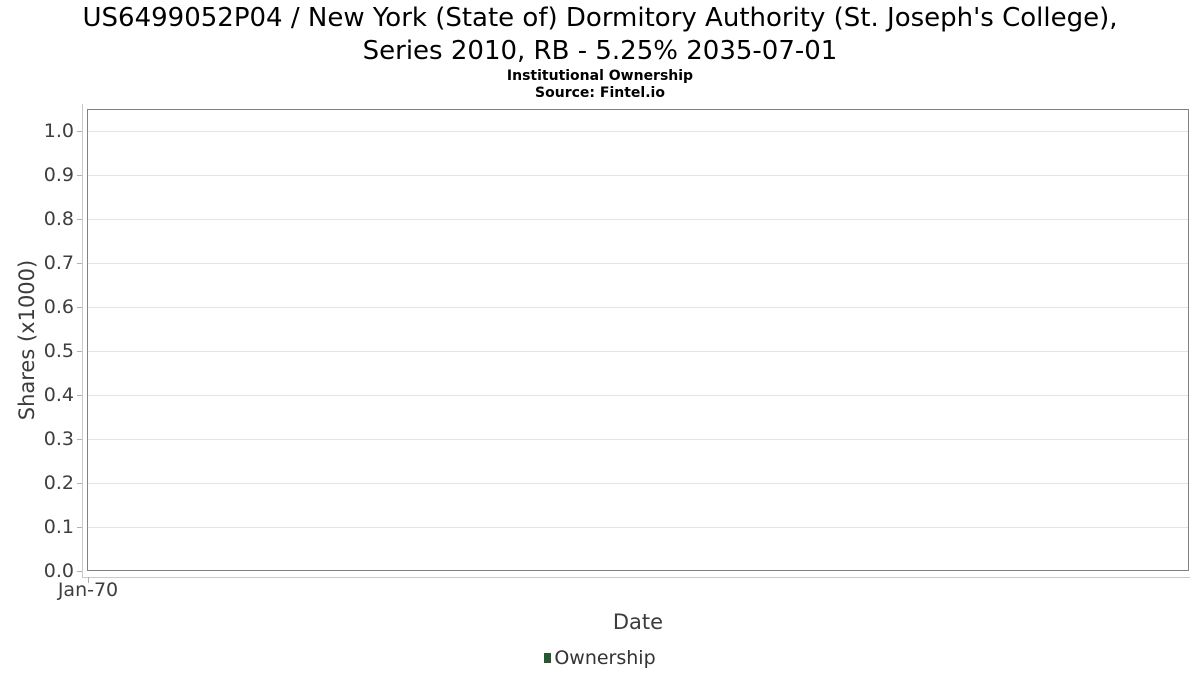  What do you see at coordinates (58, 174) in the screenshot?
I see `y-tick-label: 0.9` at bounding box center [58, 174].